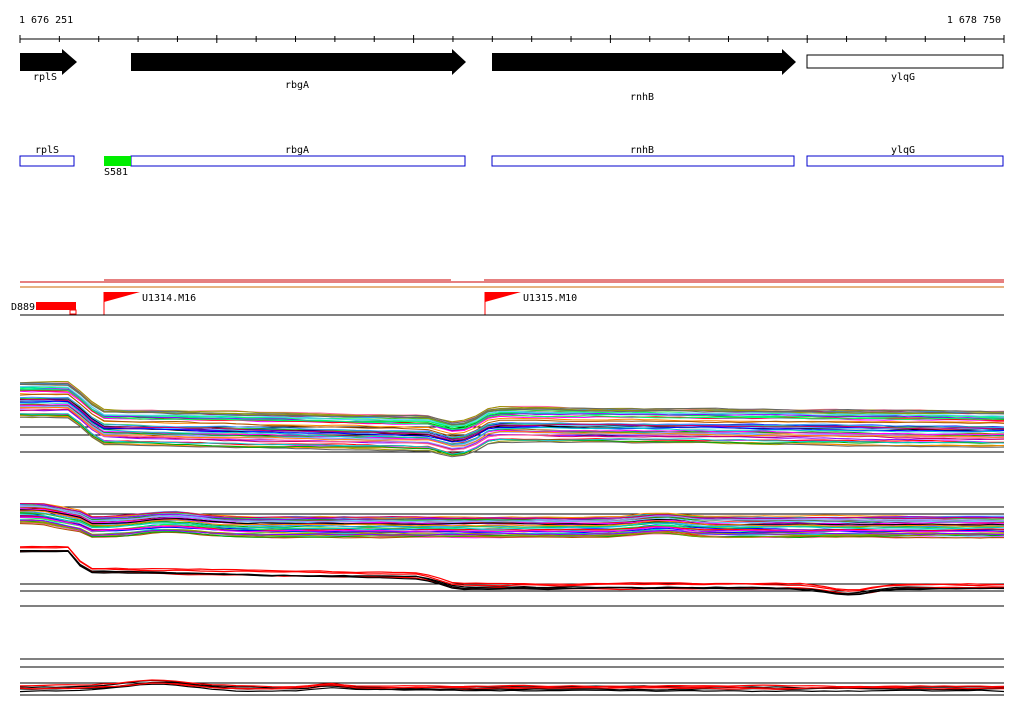  I want to click on annotation-label-ylqG: ylqG, so click(903, 150).